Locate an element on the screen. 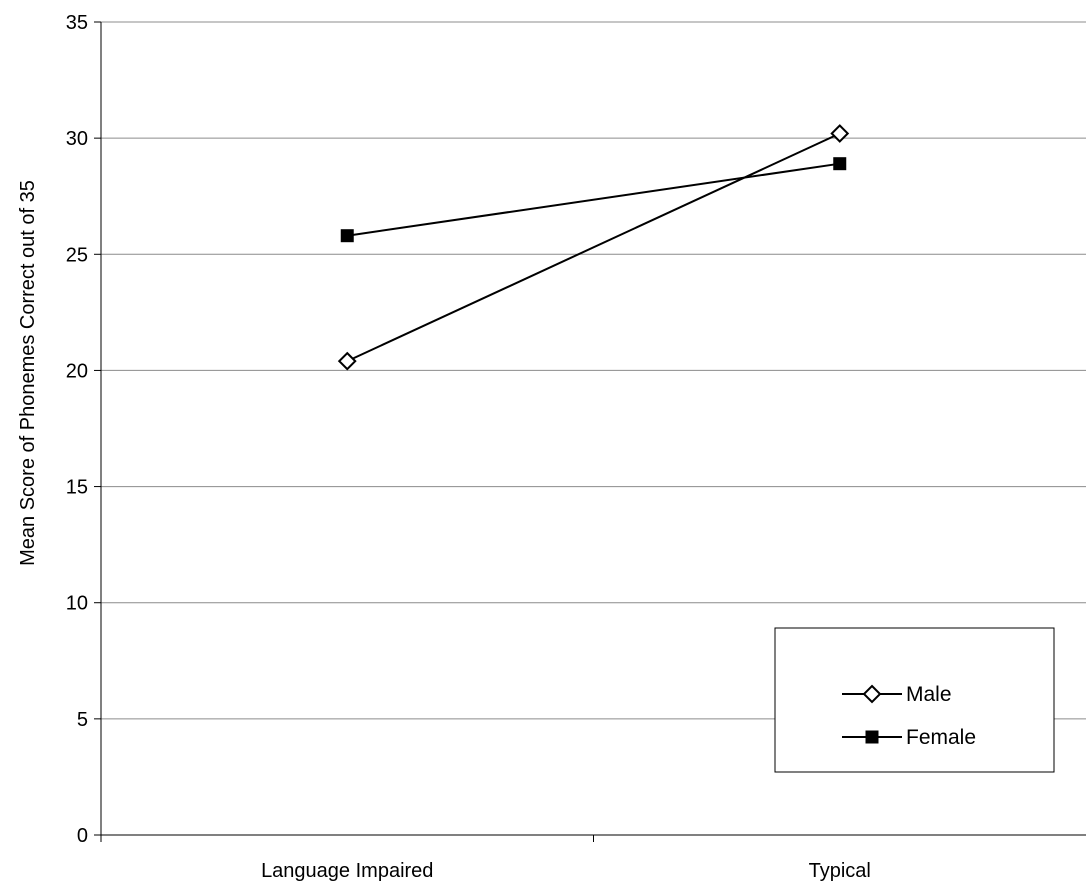  y-tick-label: 20 is located at coordinates (77, 371).